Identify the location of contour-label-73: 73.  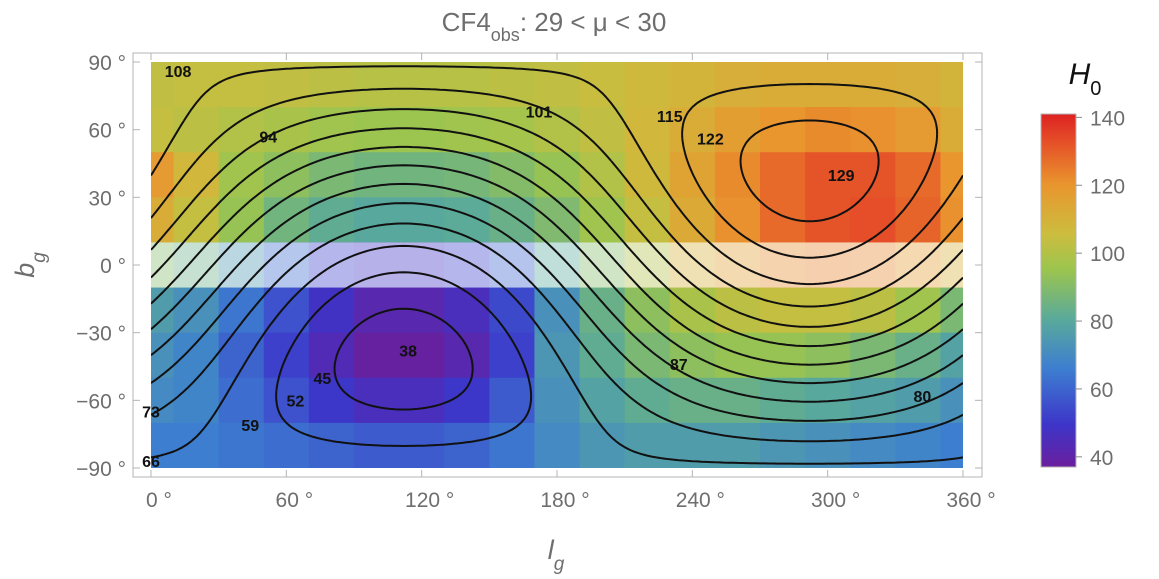
(151, 413).